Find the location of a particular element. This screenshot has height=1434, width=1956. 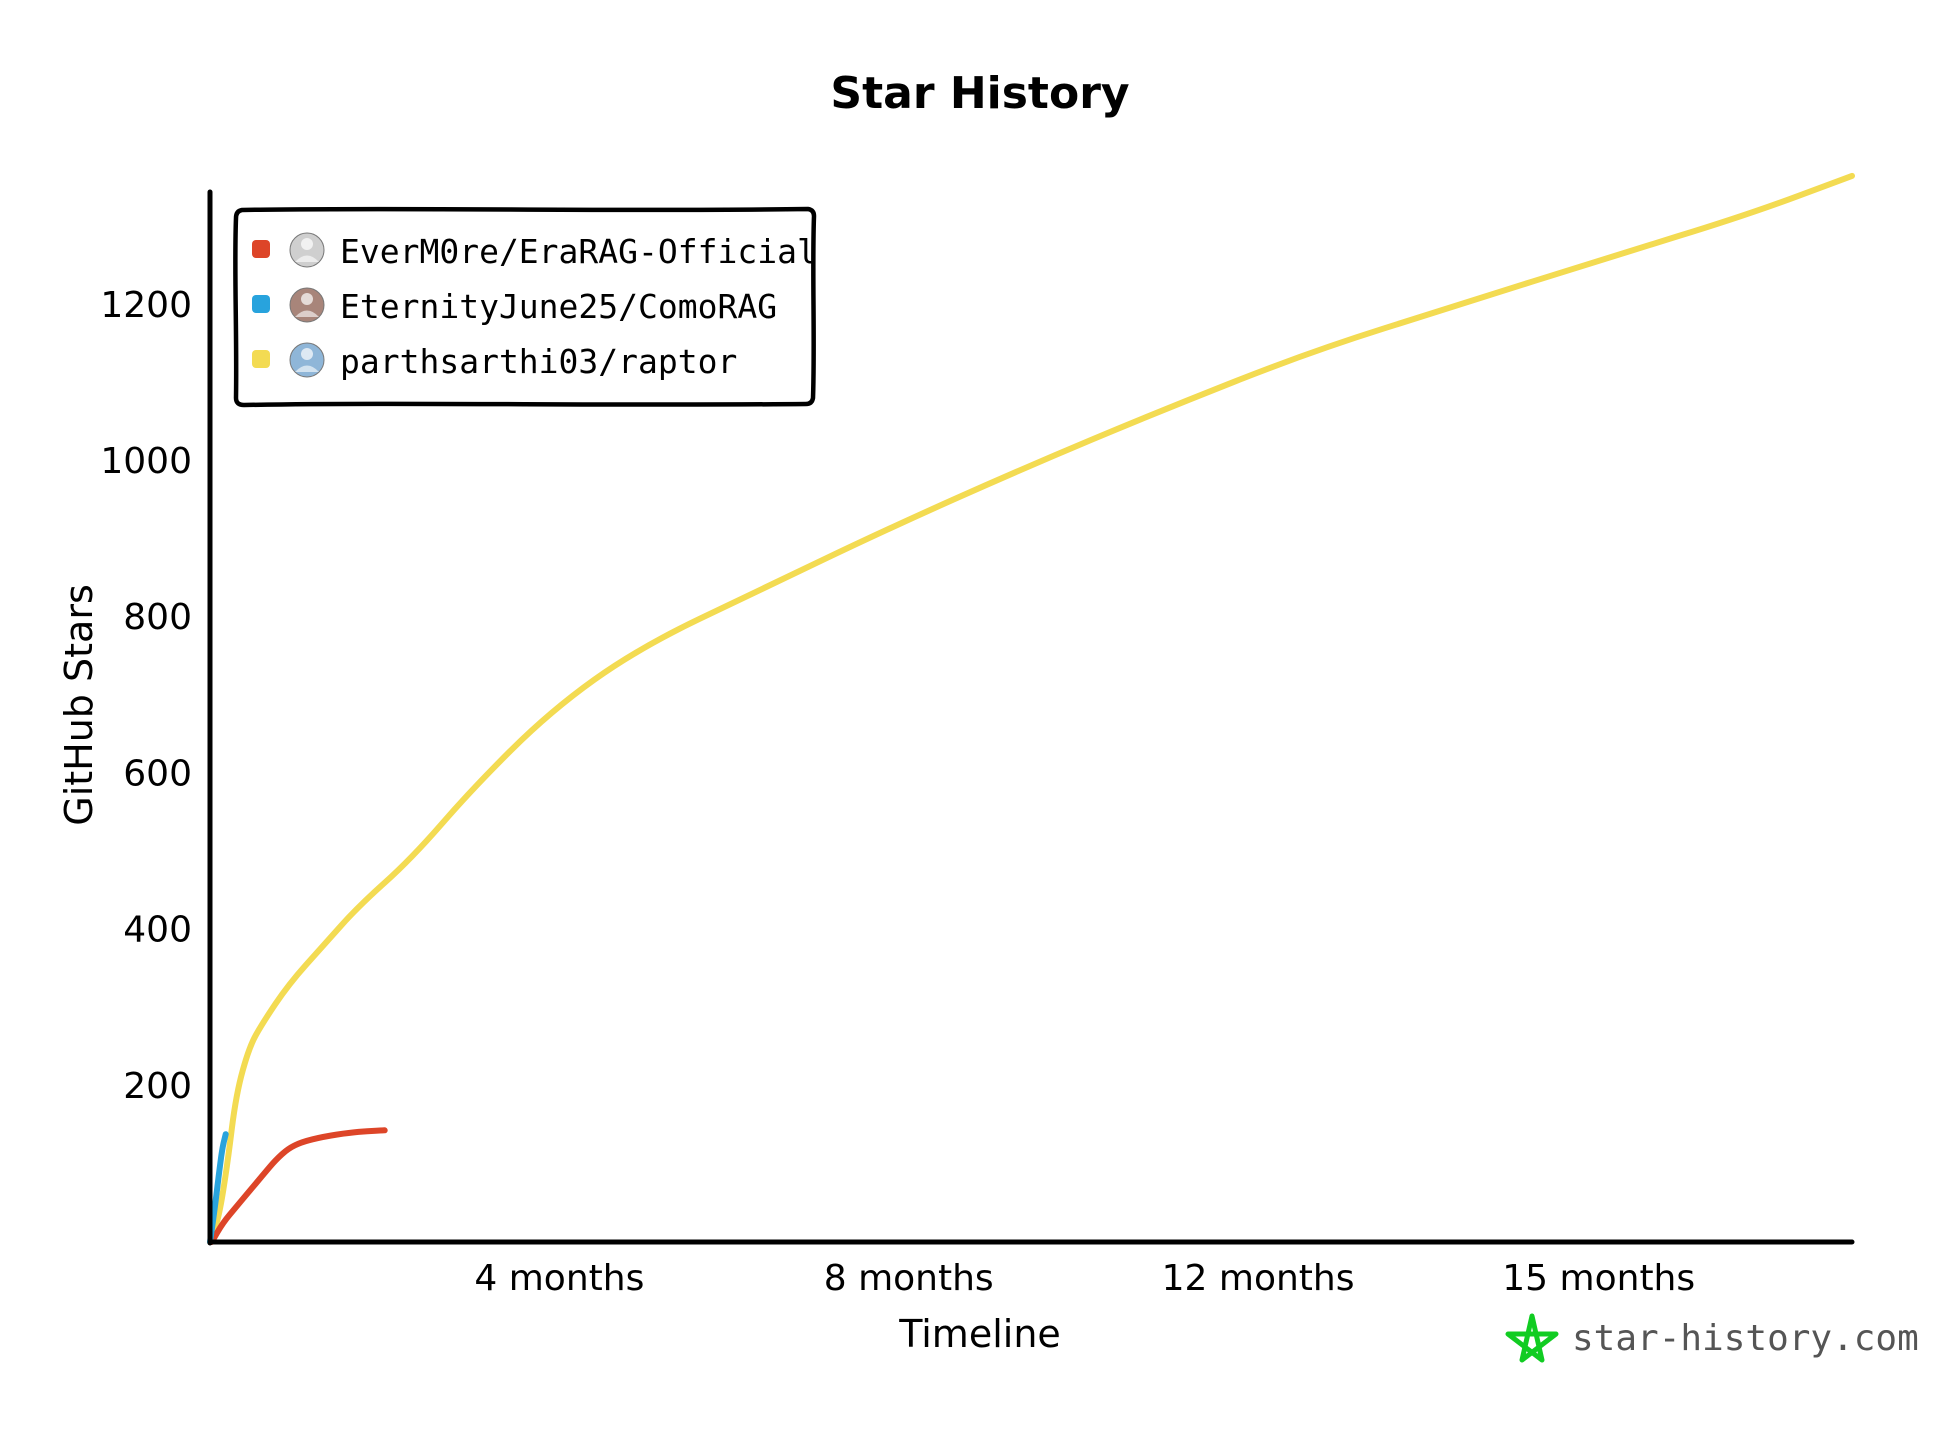

x-axis-ticks: 4 months 8 months 12 months 15 months is located at coordinates (1084, 1278).